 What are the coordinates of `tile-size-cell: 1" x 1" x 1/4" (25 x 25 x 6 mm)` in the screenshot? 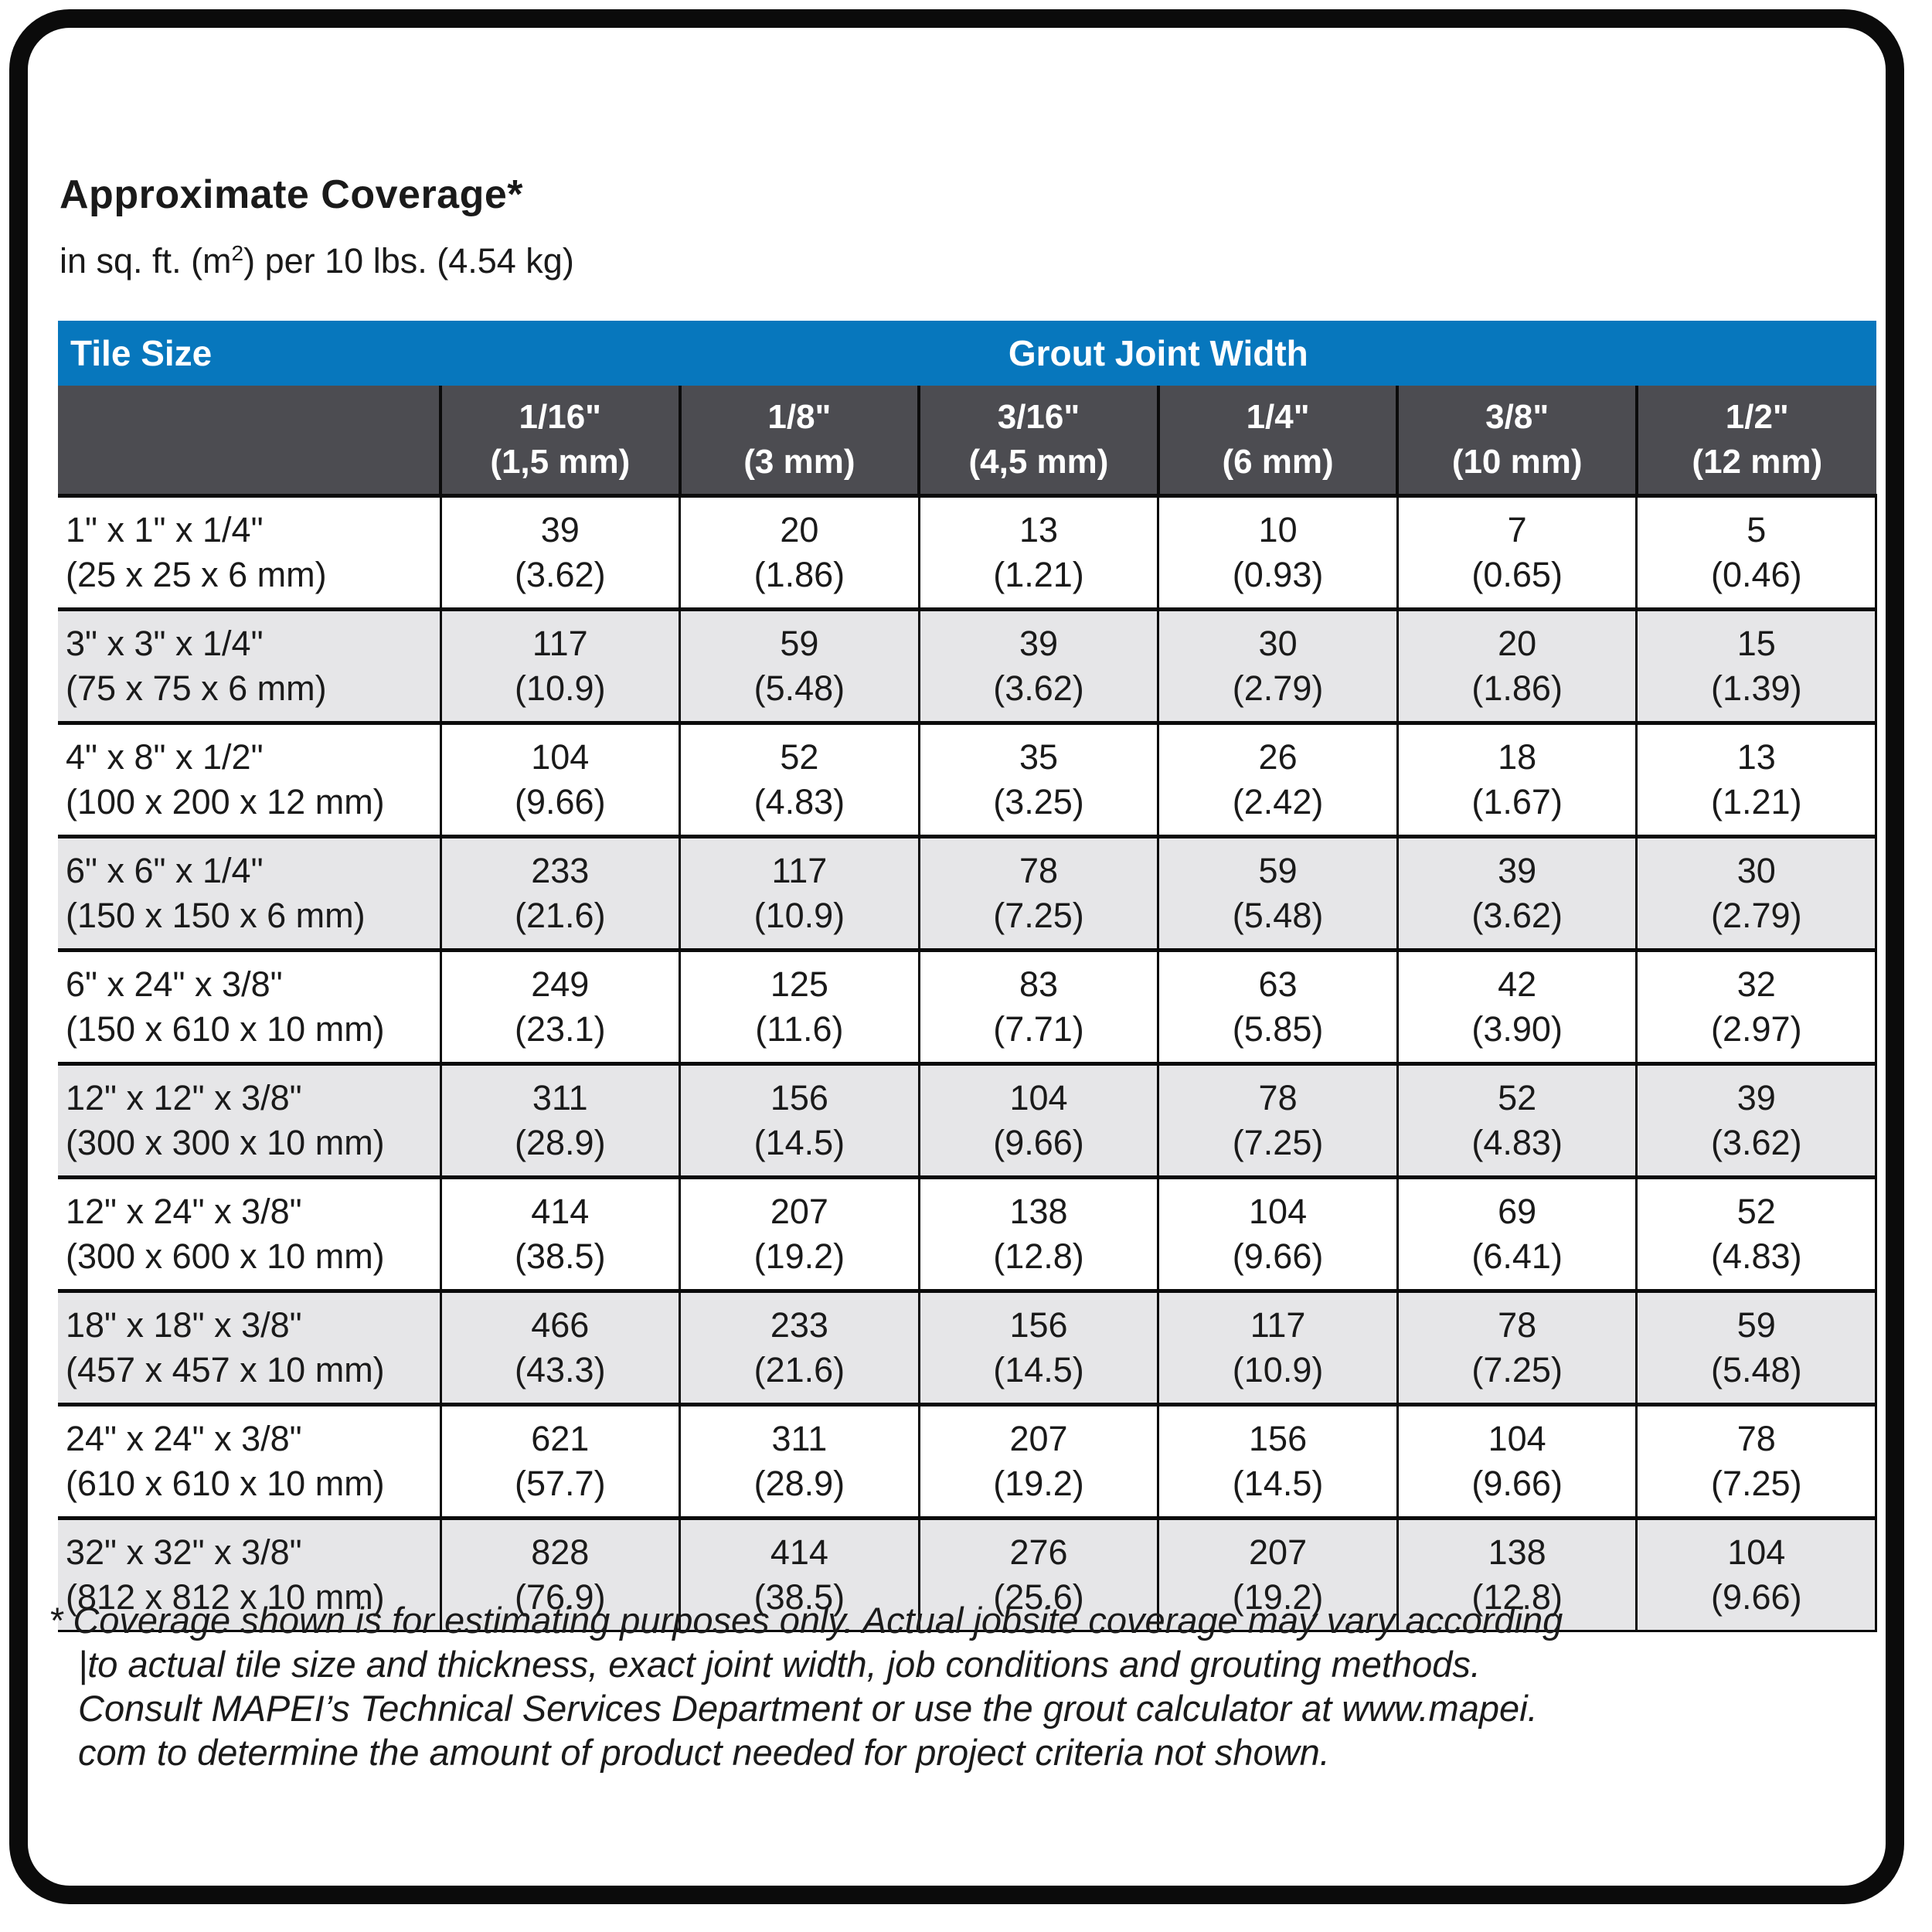 It's located at (250, 553).